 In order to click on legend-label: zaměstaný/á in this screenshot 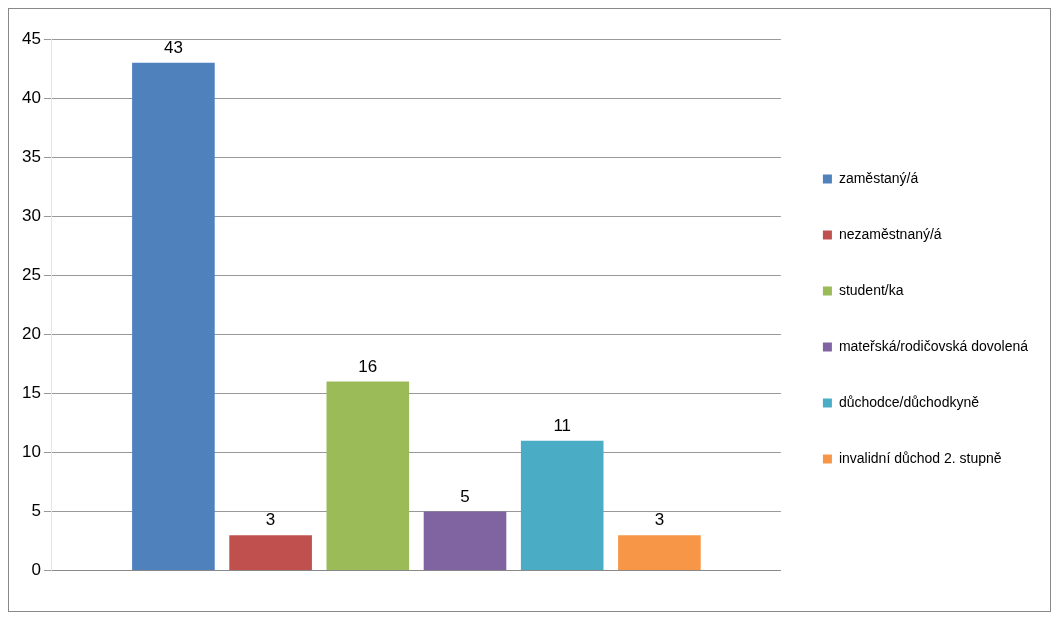, I will do `click(878, 177)`.